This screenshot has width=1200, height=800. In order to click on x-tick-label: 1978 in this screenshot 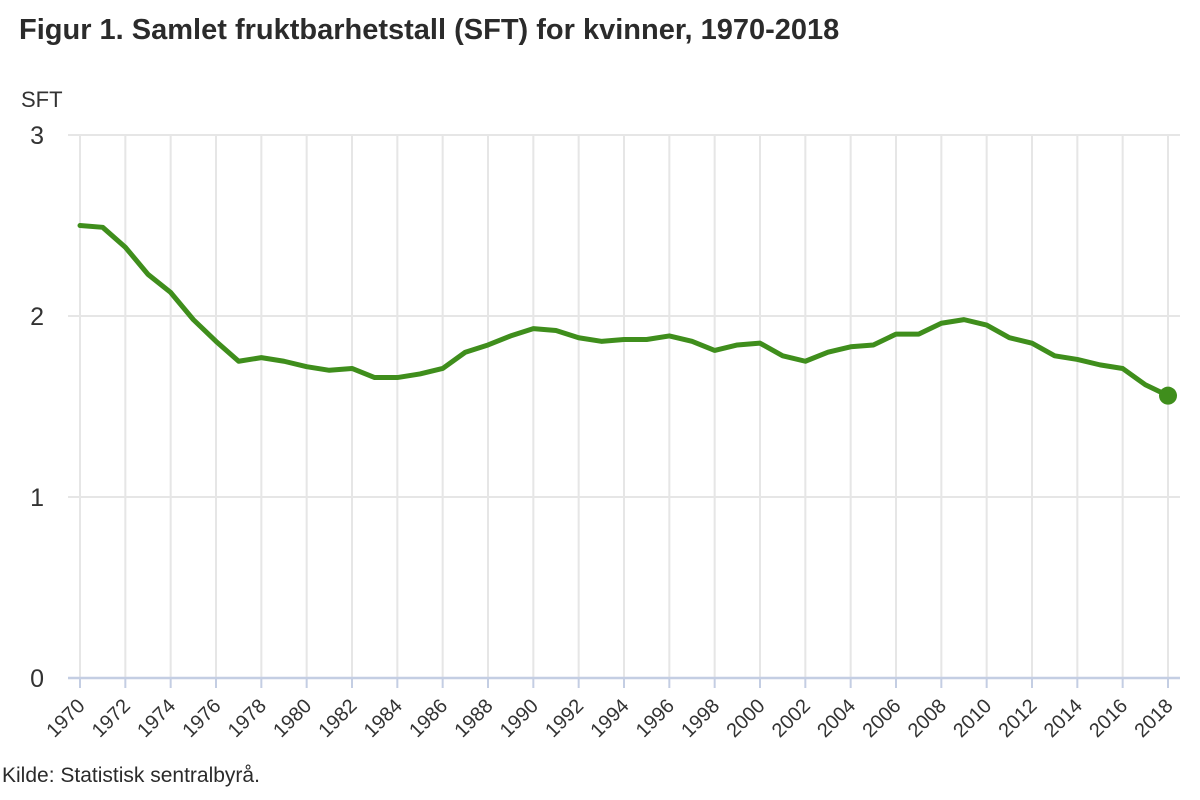, I will do `click(247, 718)`.